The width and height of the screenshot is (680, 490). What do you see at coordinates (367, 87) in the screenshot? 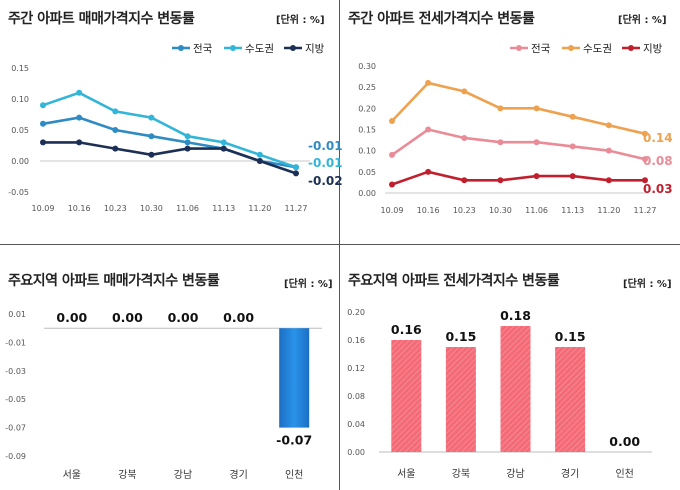
I see `y-tick-label: 0.25` at bounding box center [367, 87].